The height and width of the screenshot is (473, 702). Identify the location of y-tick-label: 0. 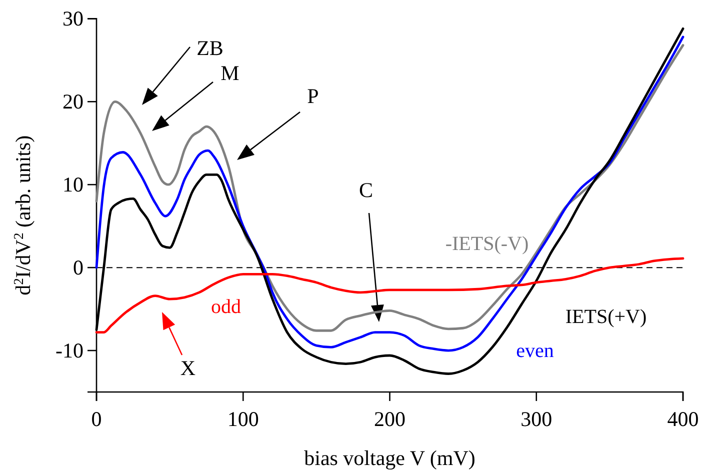
(78, 267).